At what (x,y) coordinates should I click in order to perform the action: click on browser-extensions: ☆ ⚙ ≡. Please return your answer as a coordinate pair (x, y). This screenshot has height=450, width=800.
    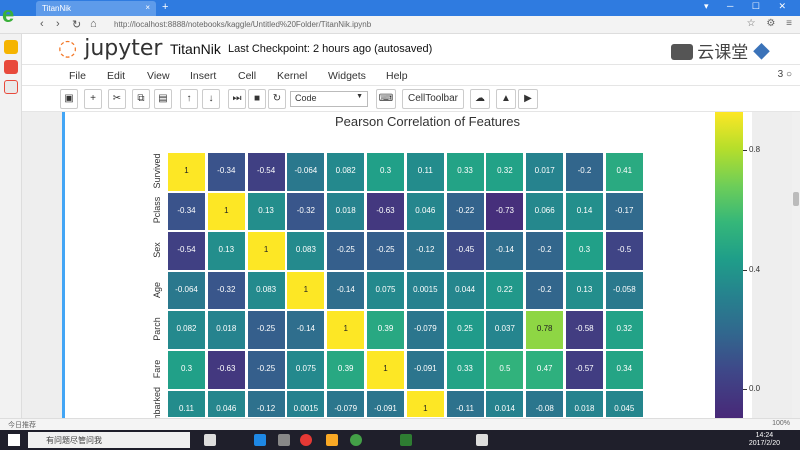
    Looking at the image, I should click on (771, 23).